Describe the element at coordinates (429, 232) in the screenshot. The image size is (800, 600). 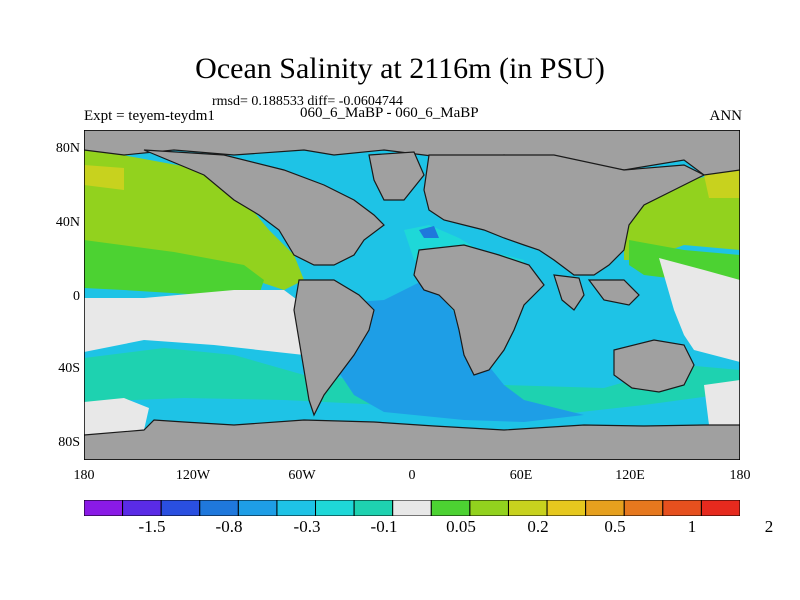
I see `mediterranean-low-patch` at that location.